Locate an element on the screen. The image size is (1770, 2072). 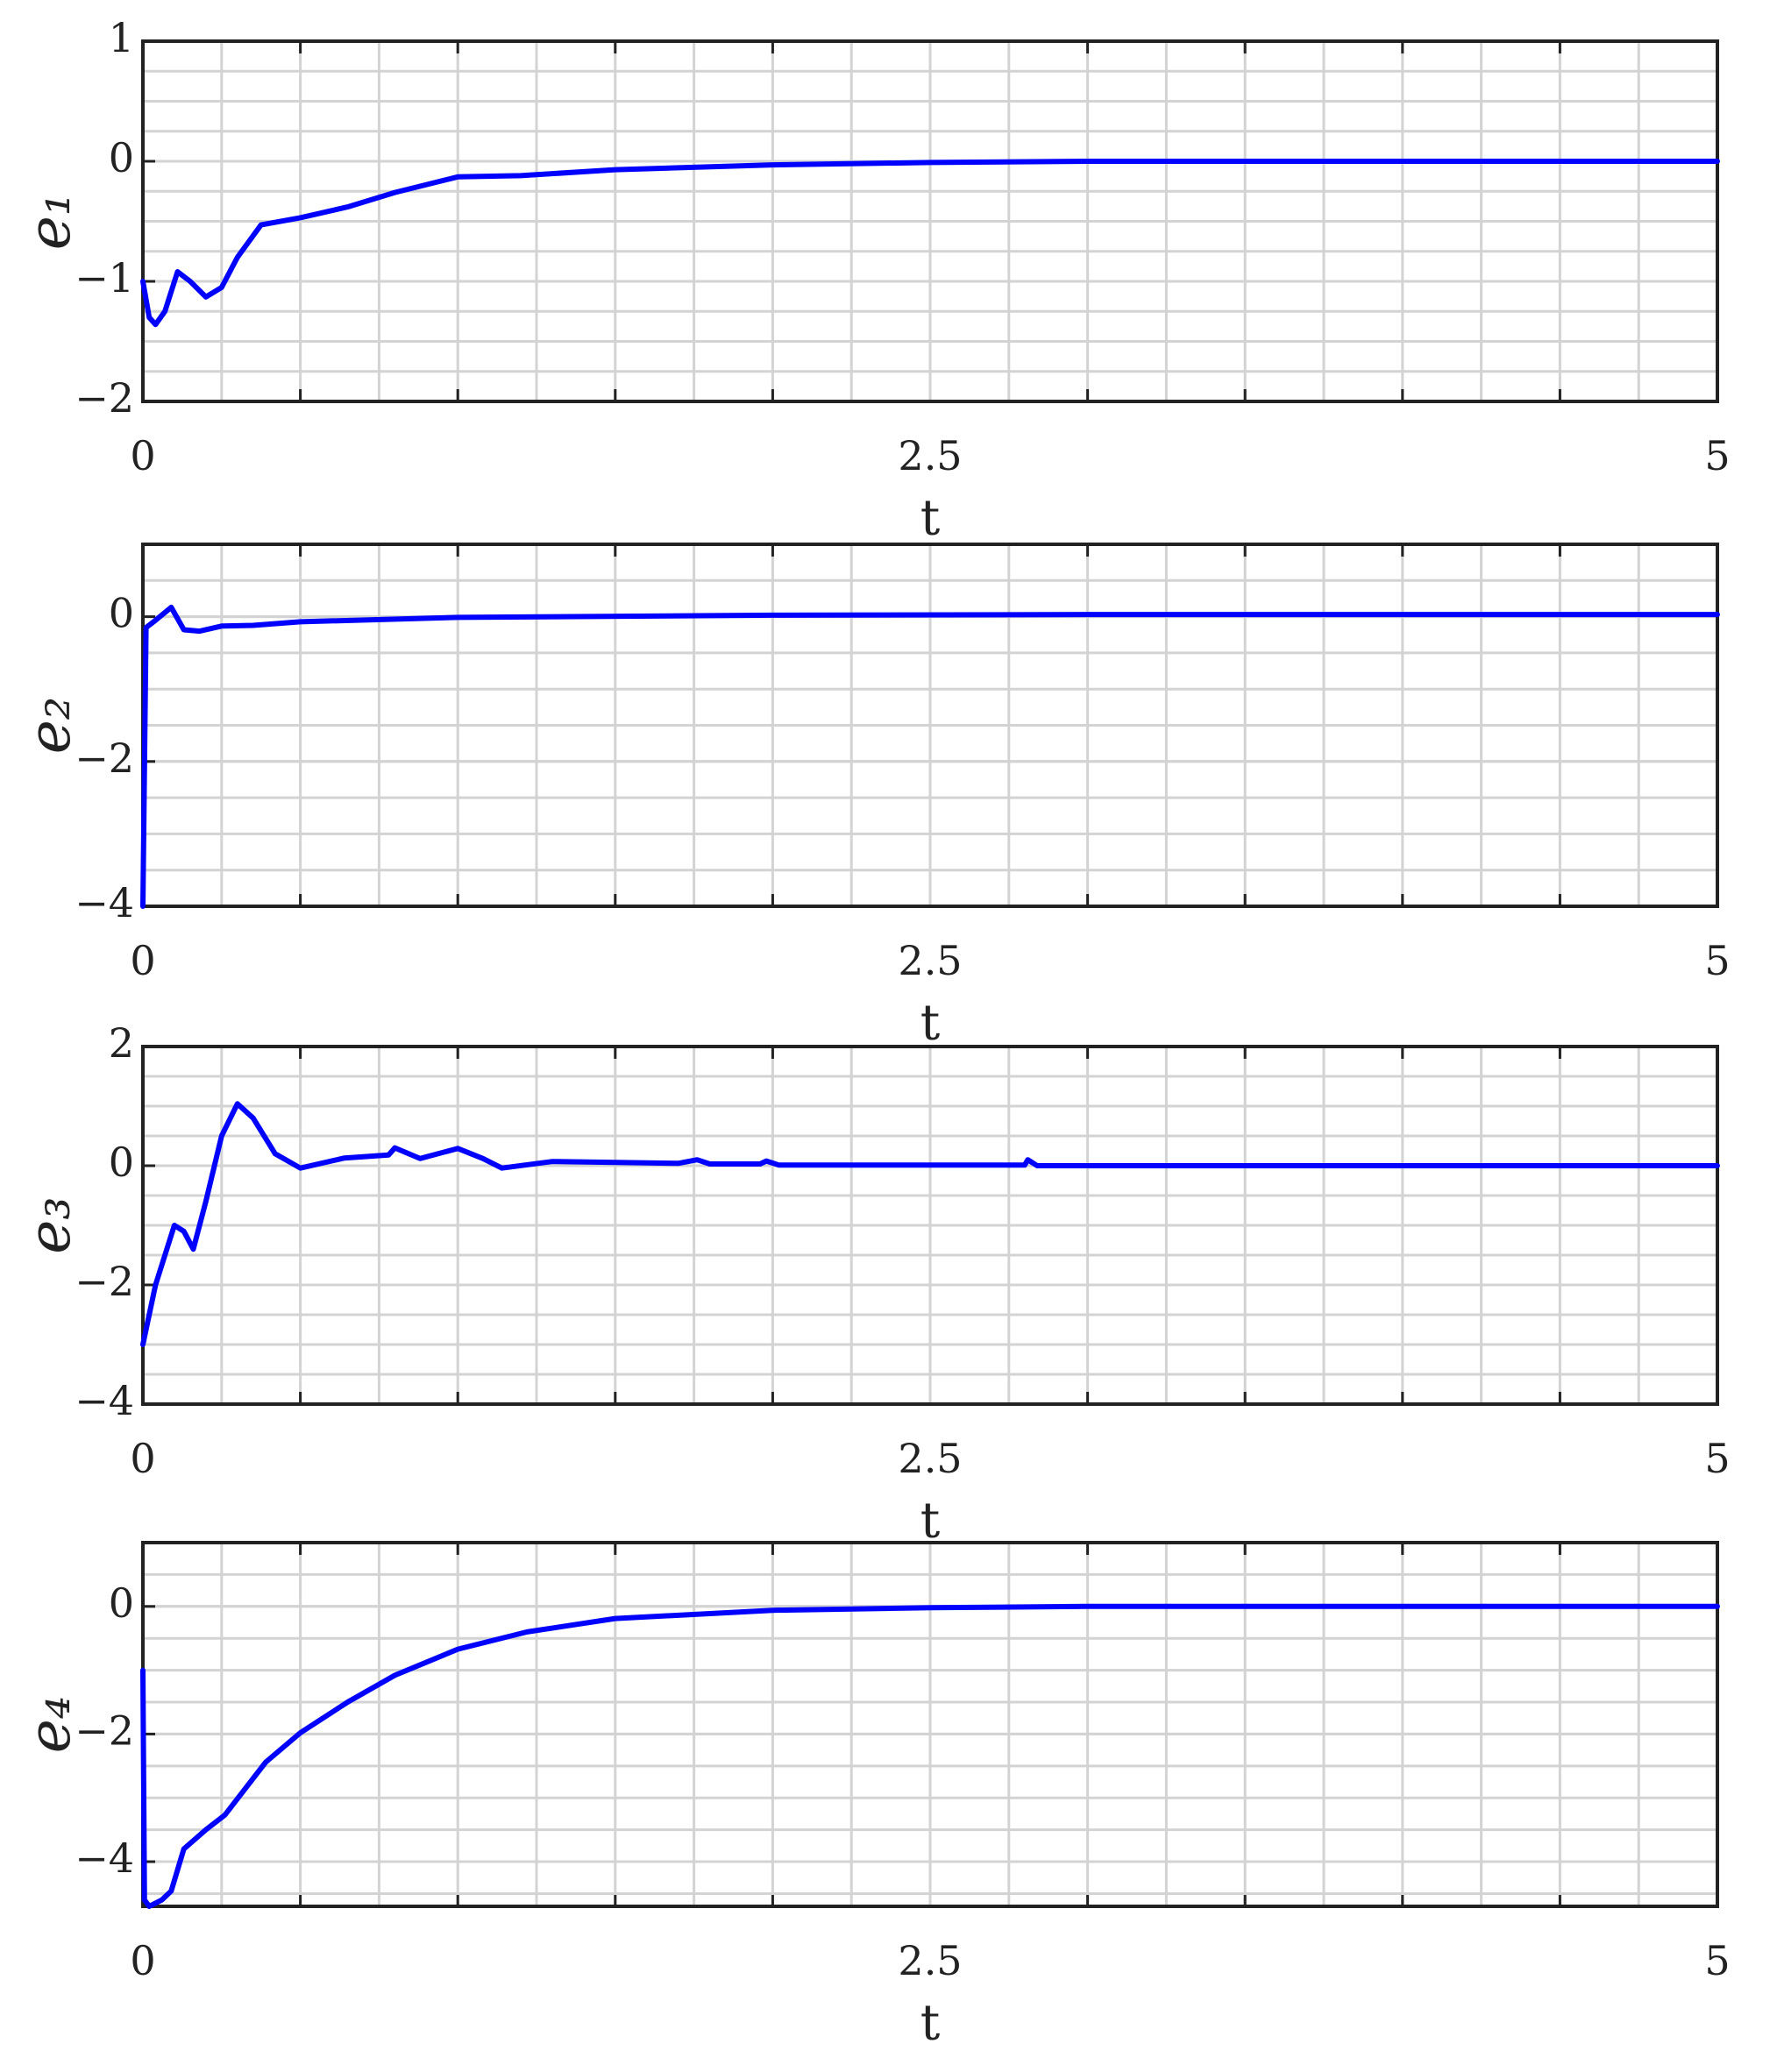
y-tick-label: 2 is located at coordinates (121, 1043).